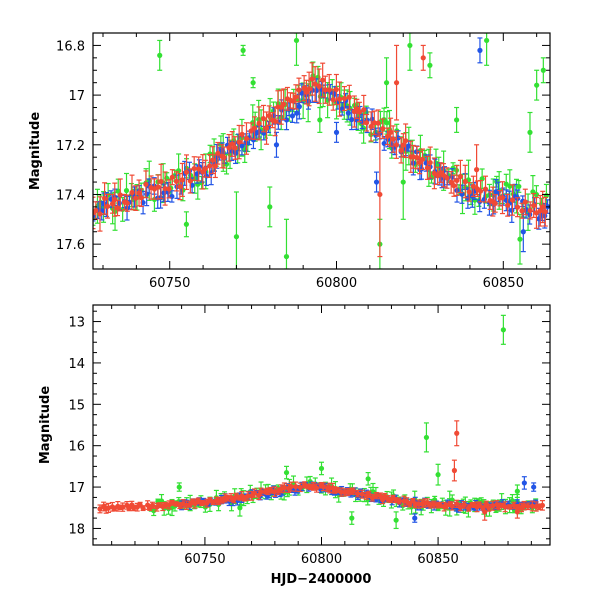 The image size is (600, 600). Describe the element at coordinates (70, 195) in the screenshot. I see `y-tick-label: 17.4` at that location.